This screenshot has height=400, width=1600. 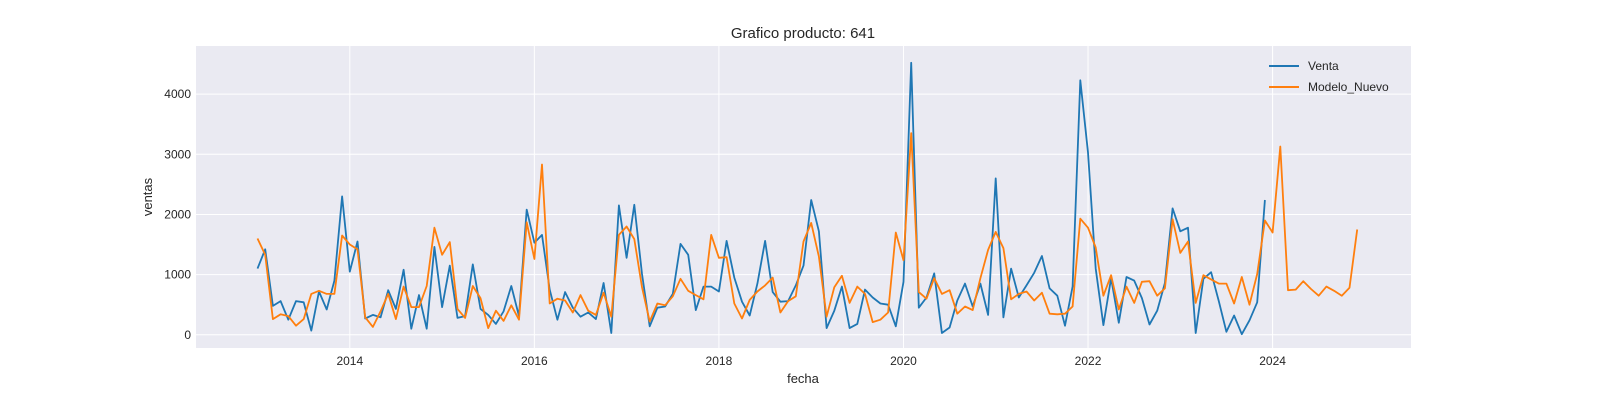 I want to click on x-axis-label: fecha, so click(x=803, y=378).